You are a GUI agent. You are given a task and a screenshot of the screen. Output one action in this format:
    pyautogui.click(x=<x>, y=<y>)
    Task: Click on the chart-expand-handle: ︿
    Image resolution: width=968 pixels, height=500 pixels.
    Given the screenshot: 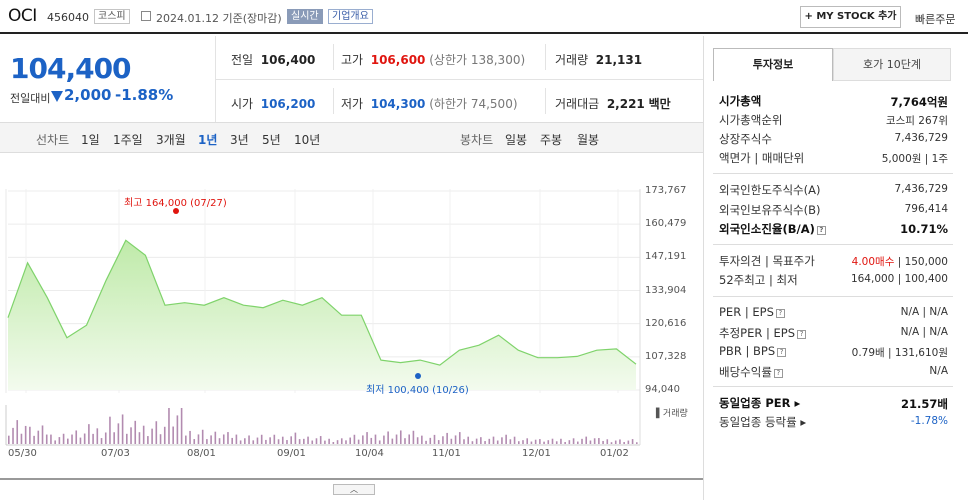 What is the action you would take?
    pyautogui.click(x=354, y=489)
    